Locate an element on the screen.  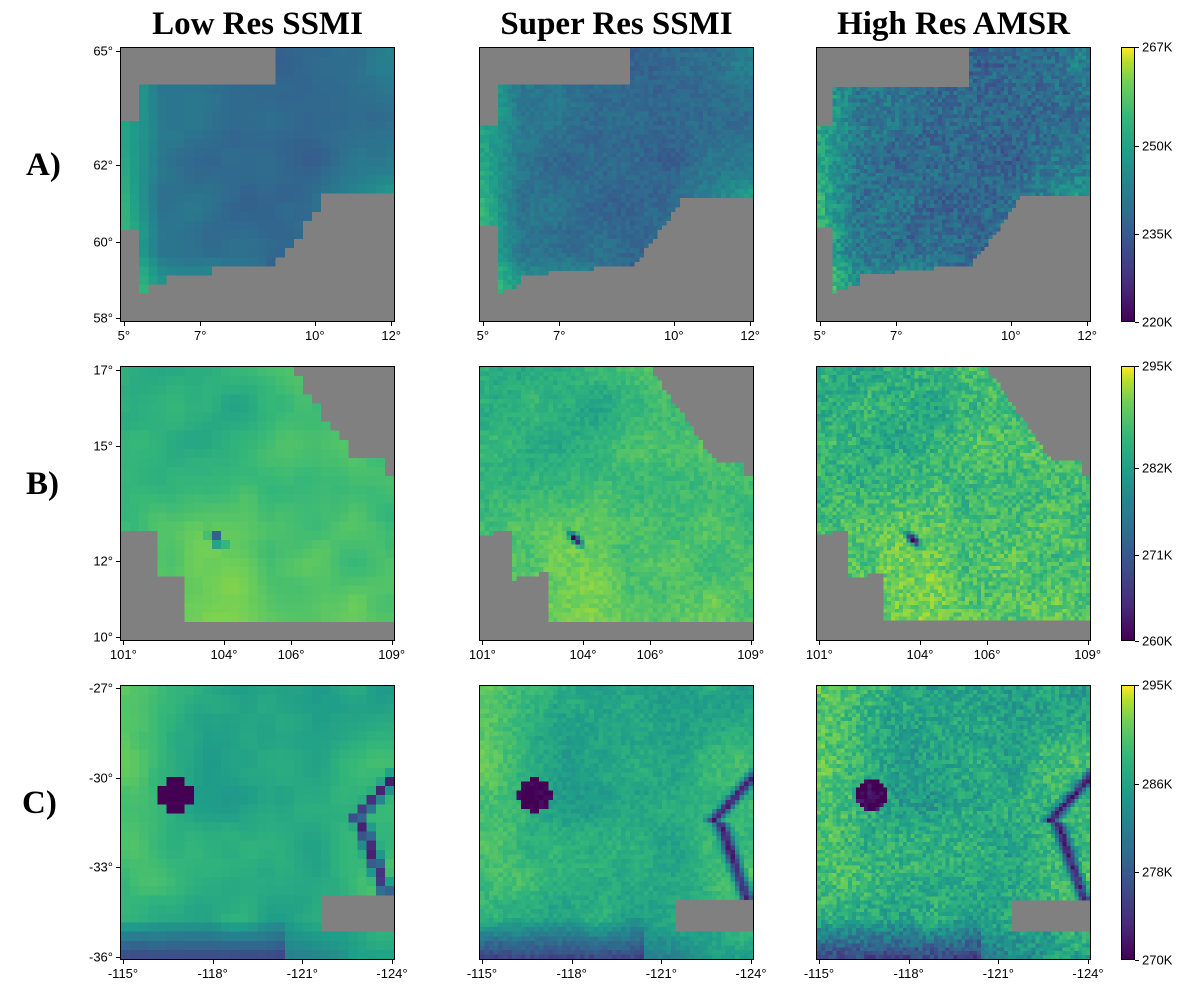
colorbar-tick-label: 250K is located at coordinates (1157, 146).